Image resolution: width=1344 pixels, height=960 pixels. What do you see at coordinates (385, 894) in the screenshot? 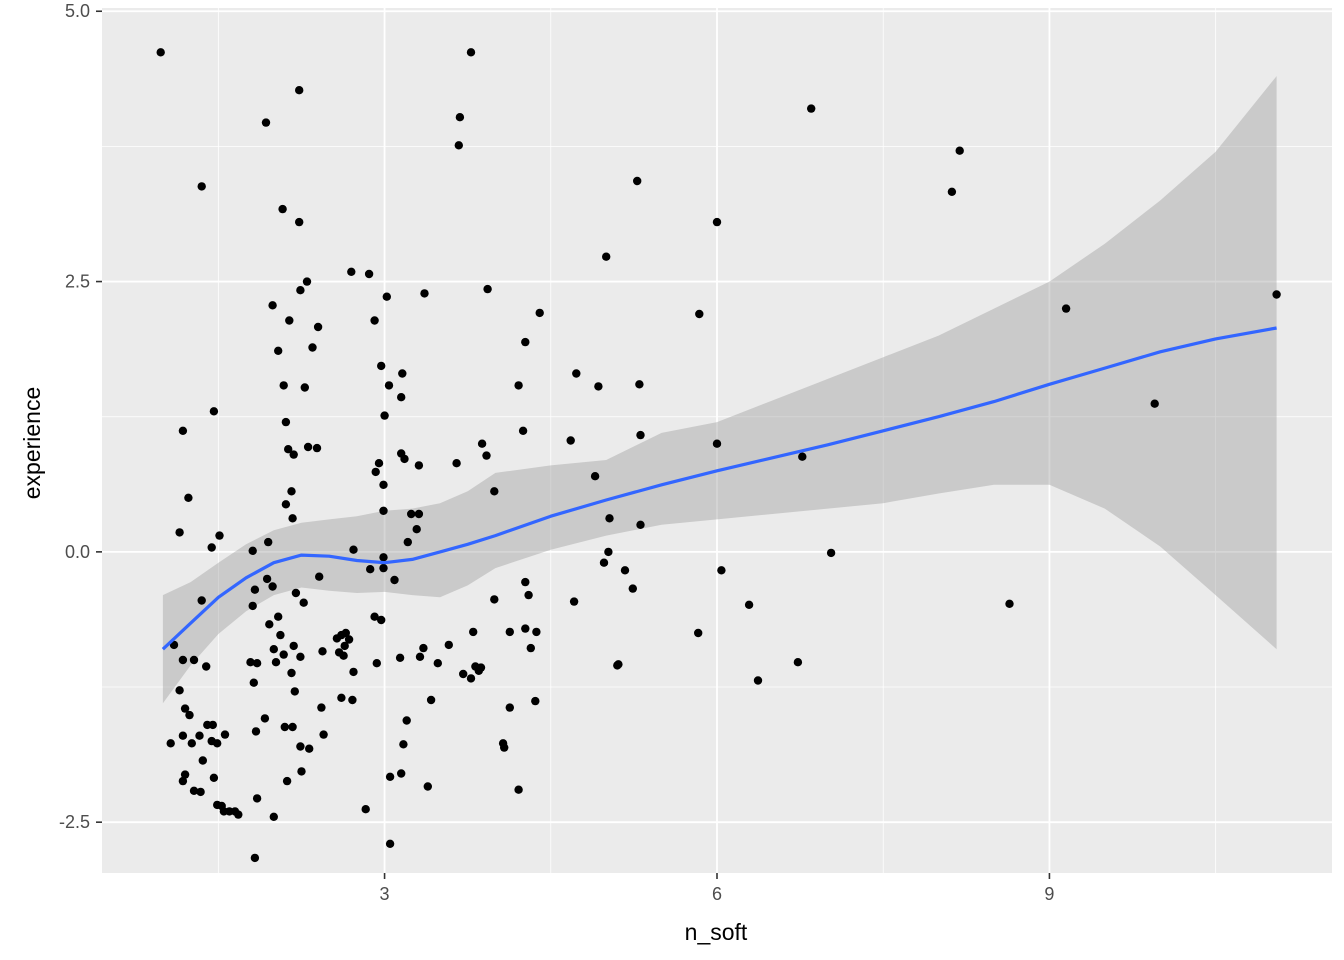
I see `x-tick-label: 3` at bounding box center [385, 894].